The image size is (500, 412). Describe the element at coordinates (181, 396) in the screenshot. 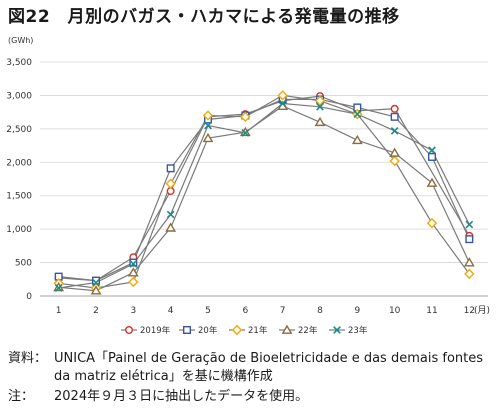

I see `note-text: 2024年９月３日に抽出したデータを使用。` at that location.